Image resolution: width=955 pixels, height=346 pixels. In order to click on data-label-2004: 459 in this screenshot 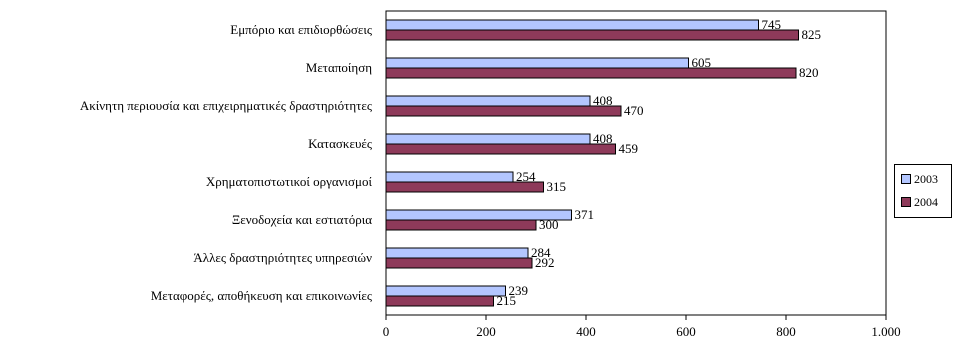, I will do `click(629, 148)`.